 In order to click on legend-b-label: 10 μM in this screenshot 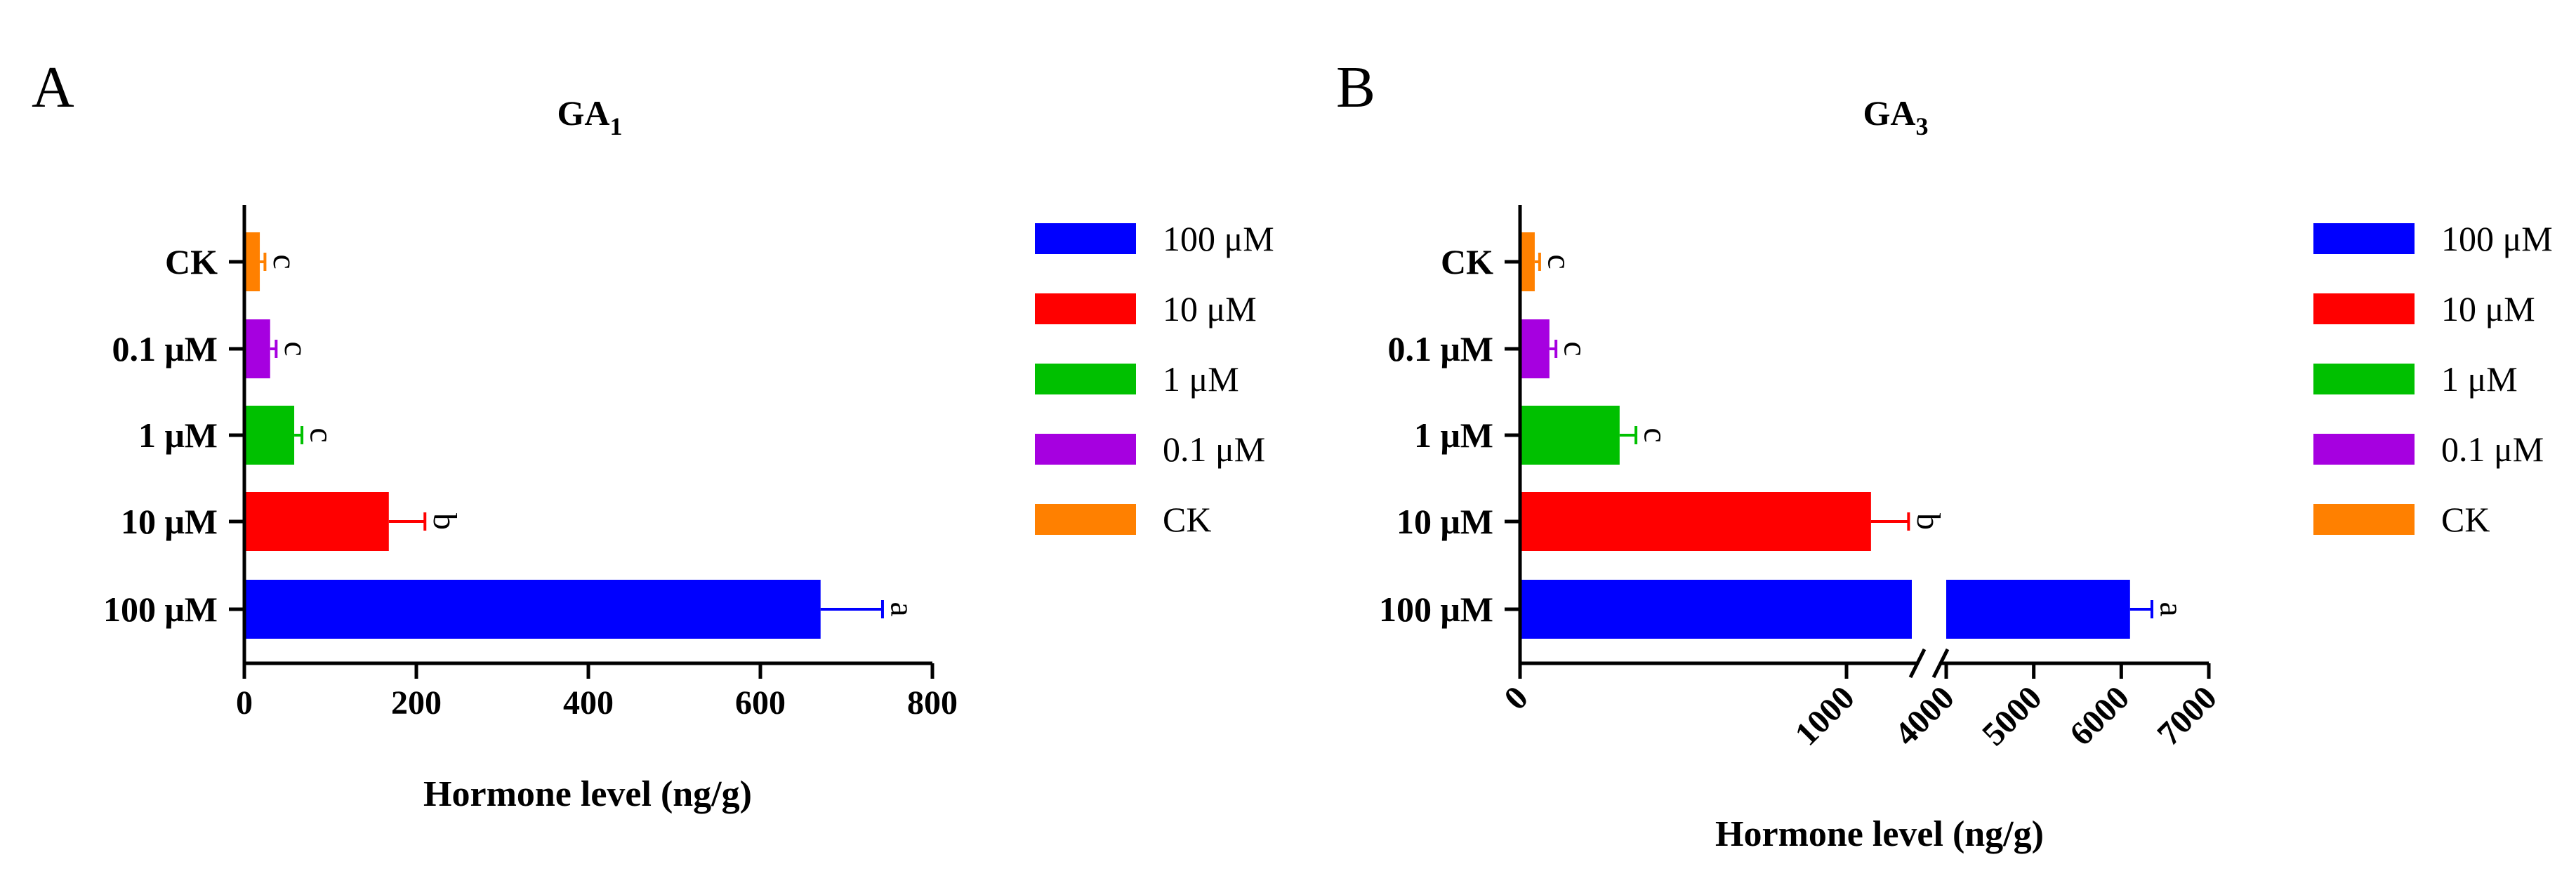, I will do `click(2488, 308)`.